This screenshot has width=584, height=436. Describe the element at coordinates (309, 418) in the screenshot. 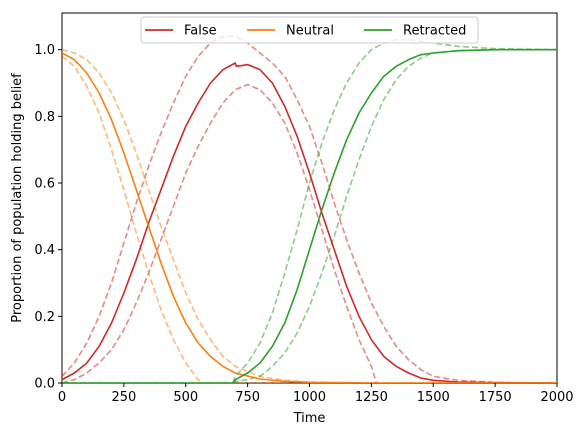

I see `x-axis-label: Time` at that location.